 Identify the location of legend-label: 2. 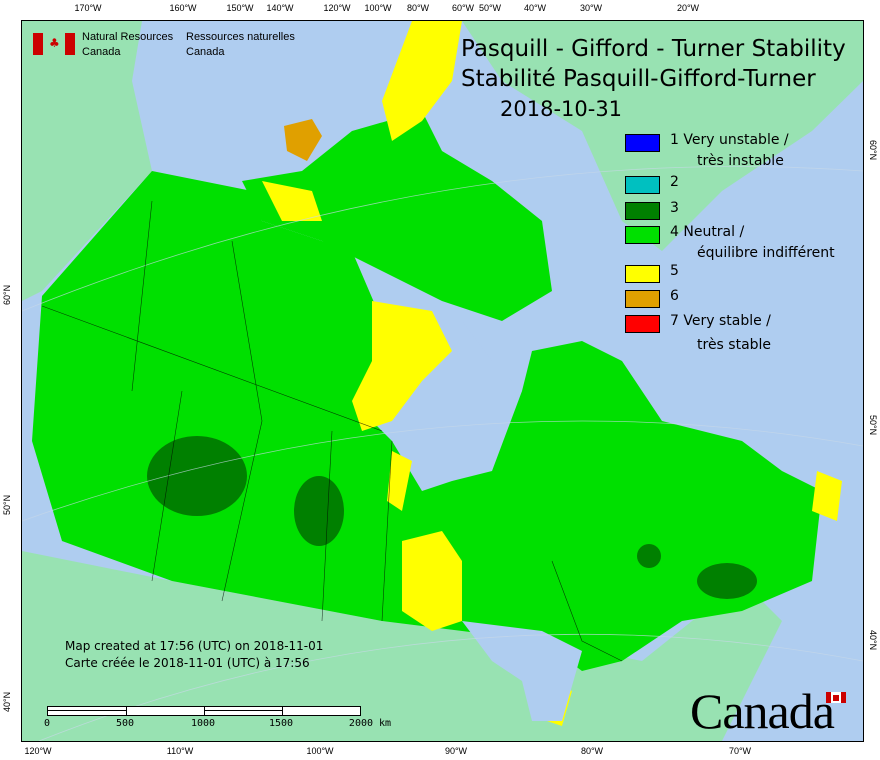
(674, 182).